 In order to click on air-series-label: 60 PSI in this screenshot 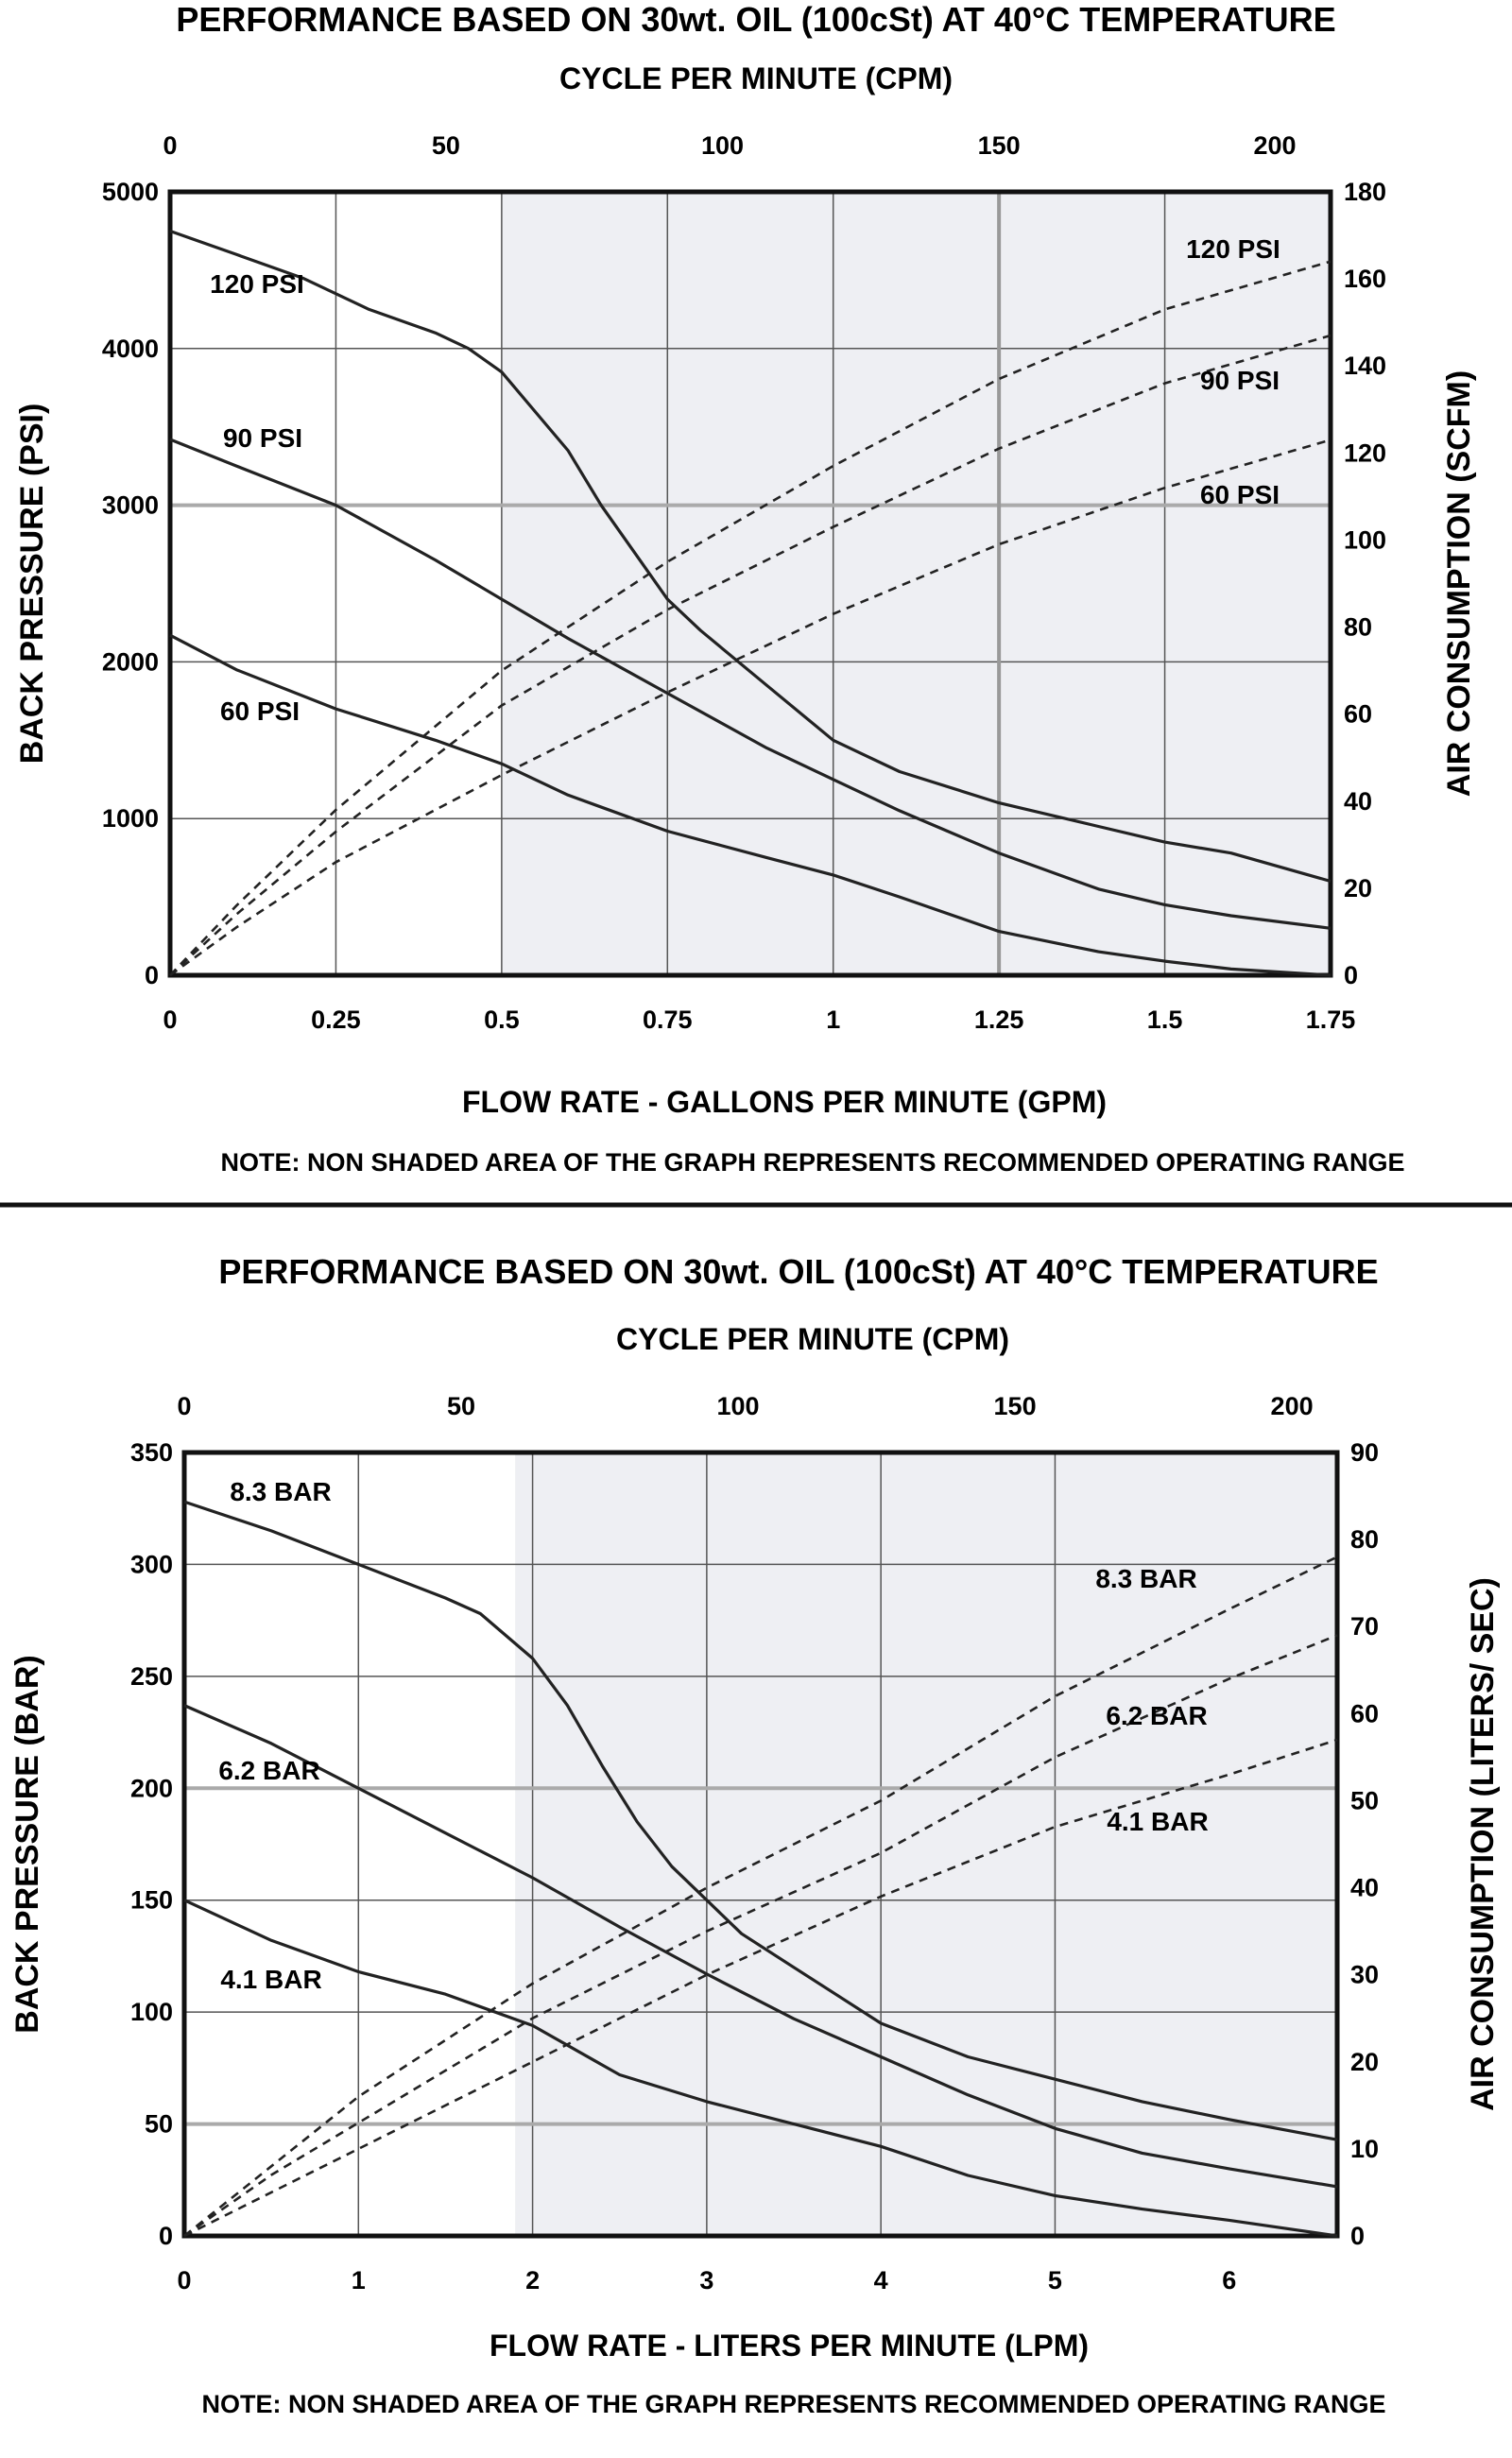, I will do `click(1240, 494)`.